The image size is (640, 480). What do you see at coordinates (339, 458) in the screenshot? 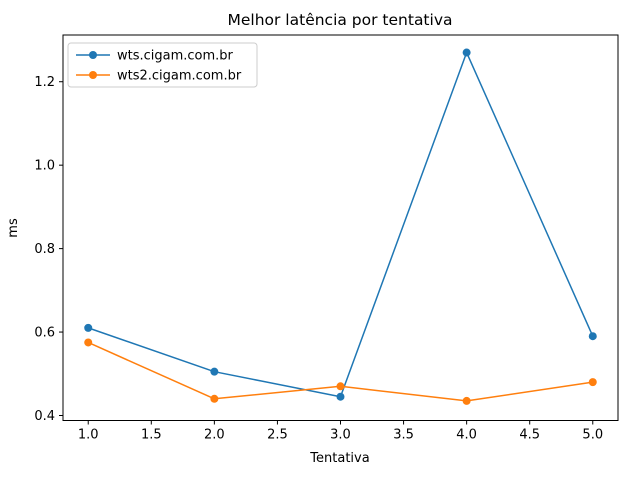
I see `x-axis-label: Tentativa` at bounding box center [339, 458].